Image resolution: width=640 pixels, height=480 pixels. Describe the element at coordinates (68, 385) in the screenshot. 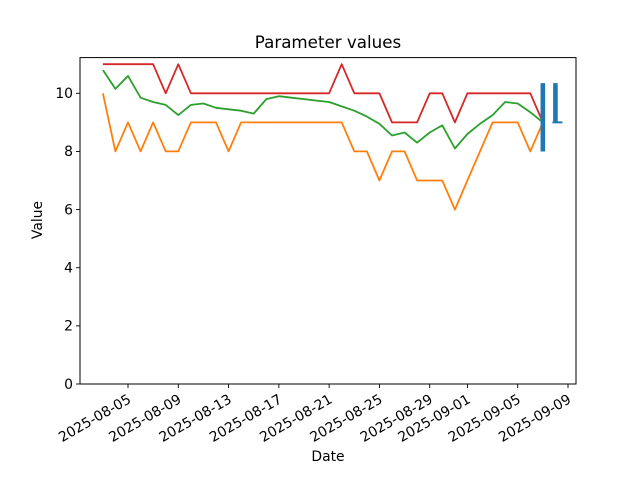

I see `y-tick-label: 0` at that location.